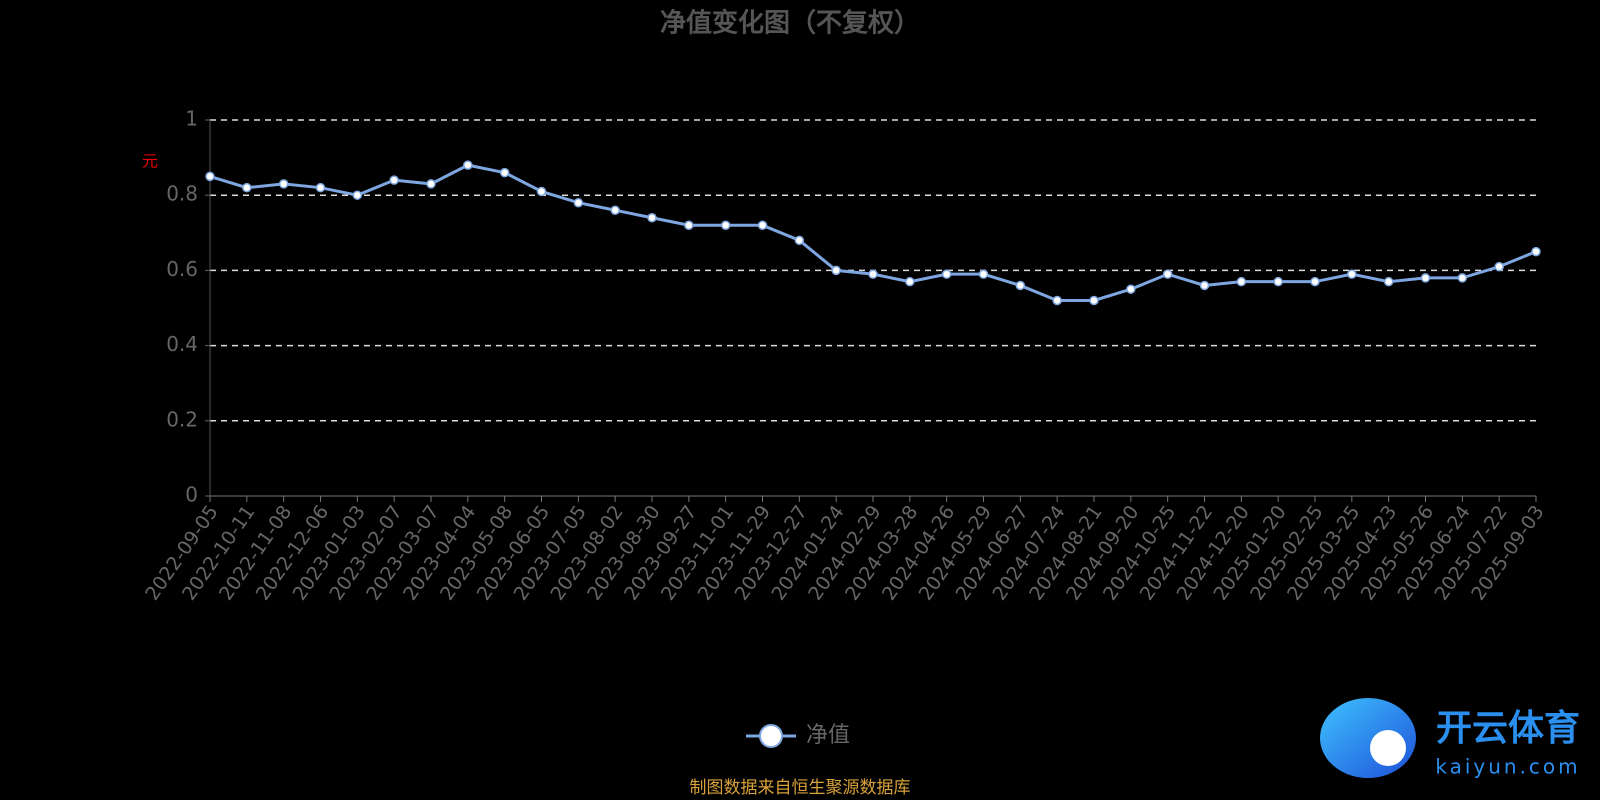 This screenshot has width=1600, height=800. I want to click on y-tick-label: 1, so click(191, 119).